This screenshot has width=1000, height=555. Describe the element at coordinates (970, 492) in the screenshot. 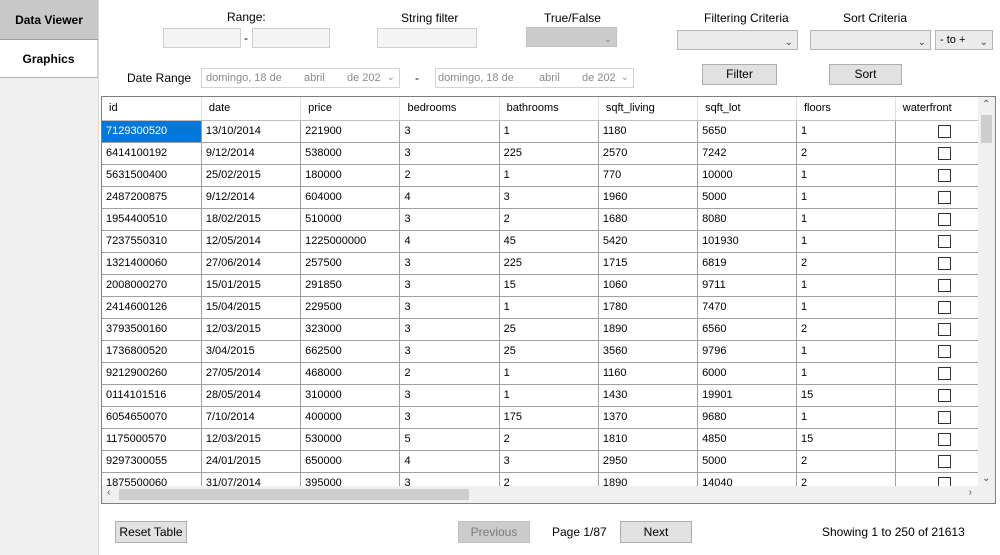

I see `scroll-right-icon: ›` at that location.